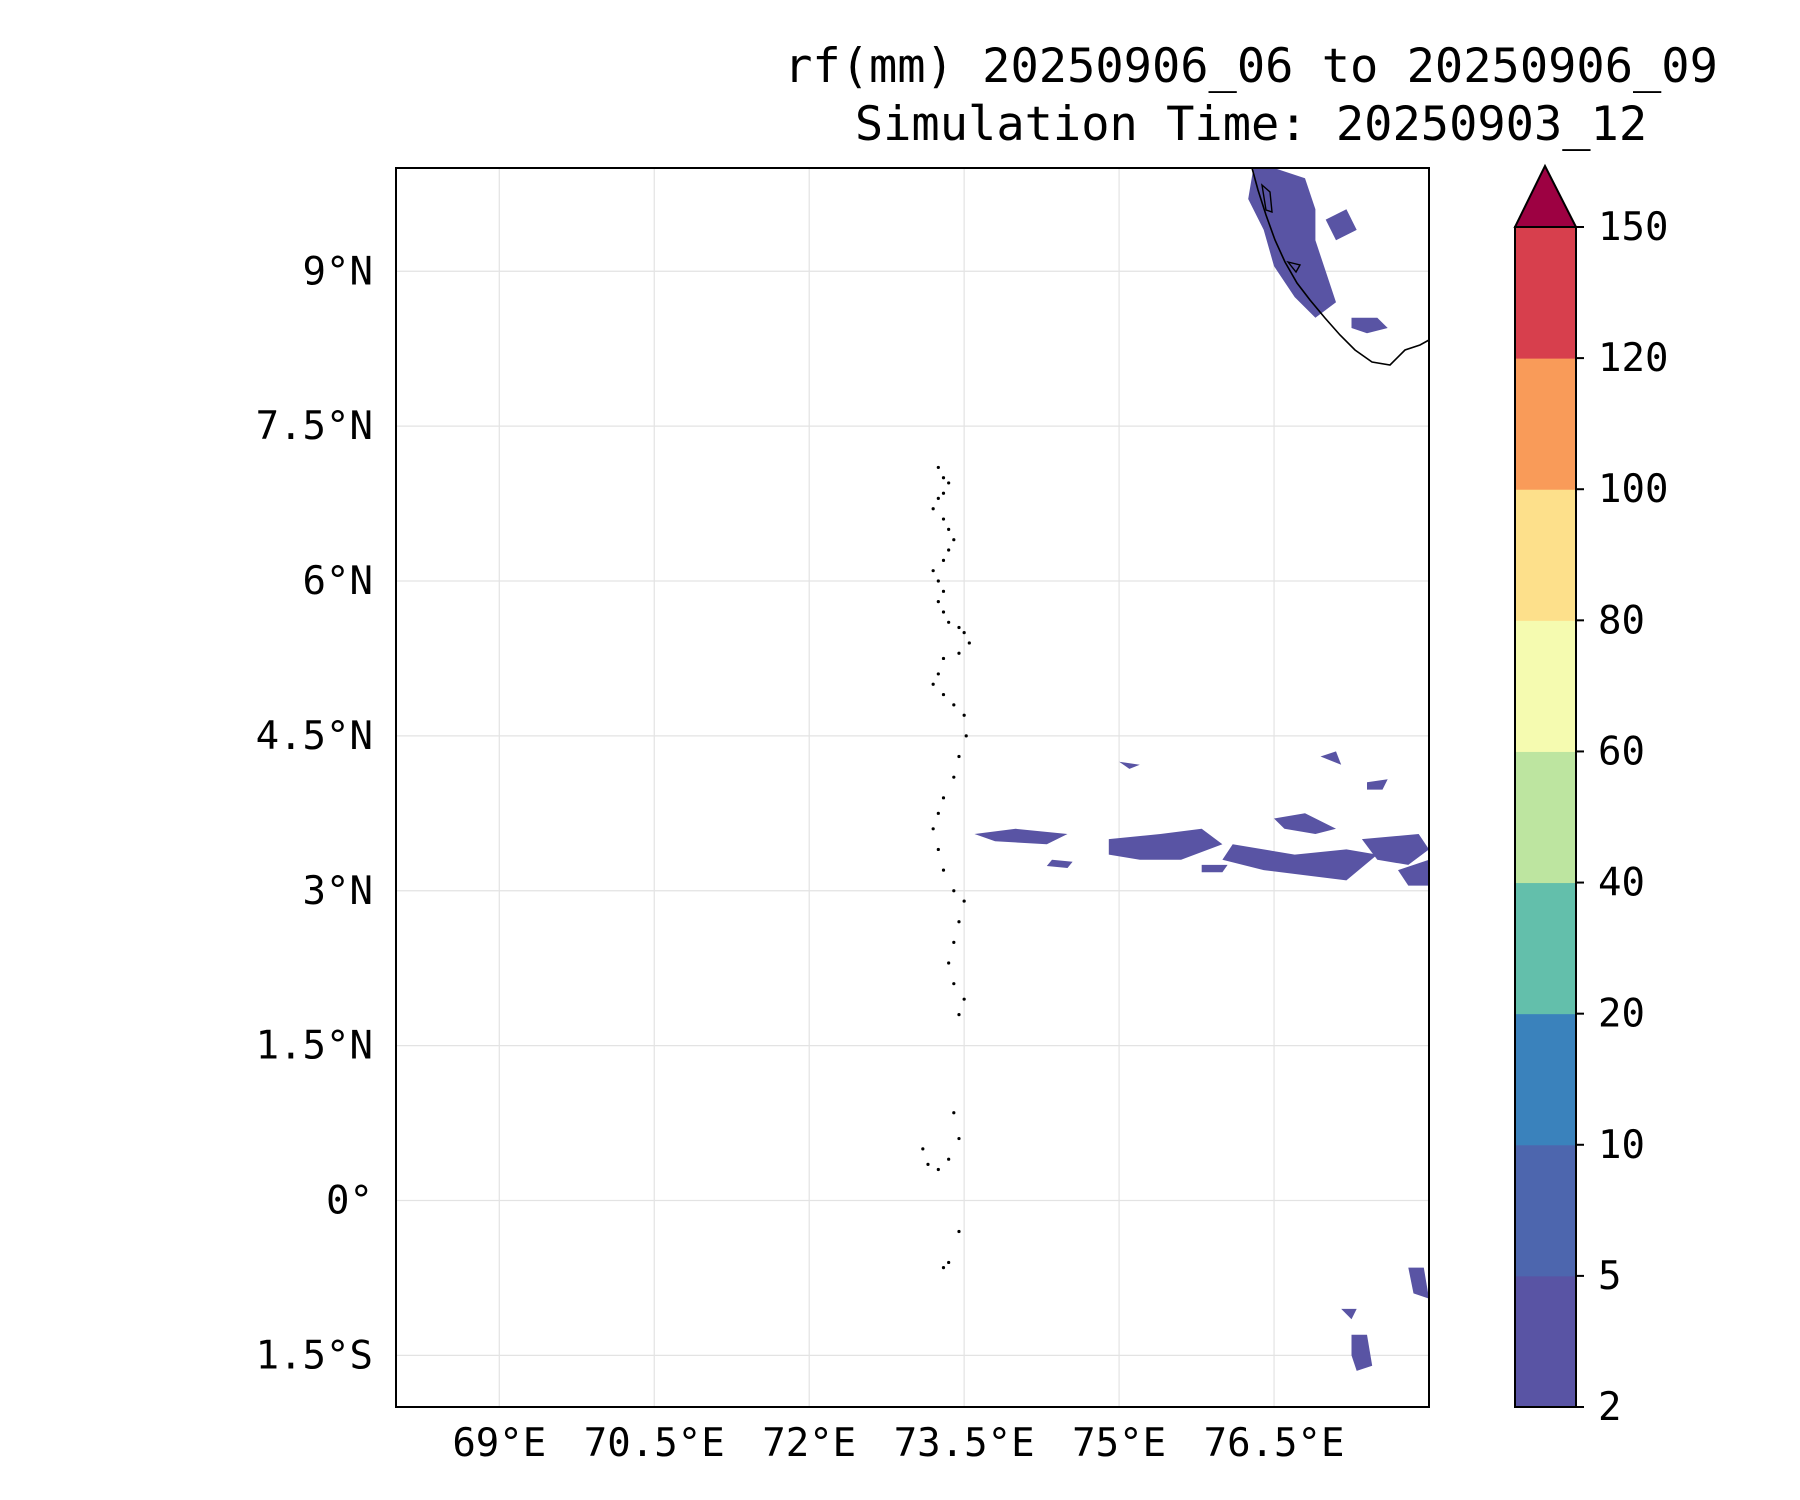 The height and width of the screenshot is (1500, 1800). I want to click on rain-region-band-west, so click(1021, 836).